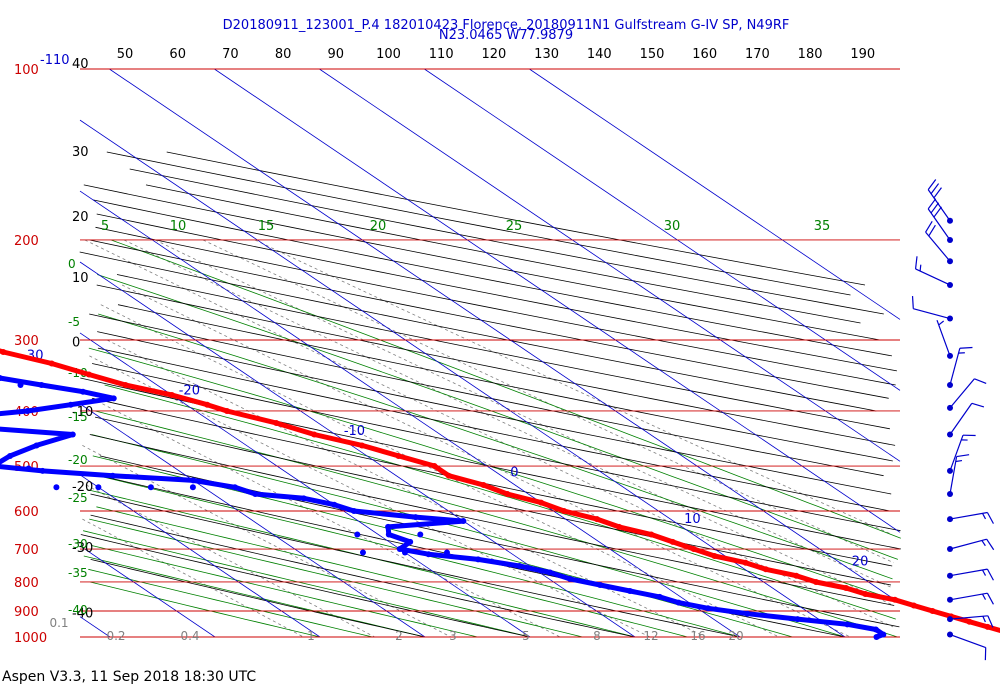  What do you see at coordinates (230, 54) in the screenshot?
I see `top-scale-label: 70` at bounding box center [230, 54].